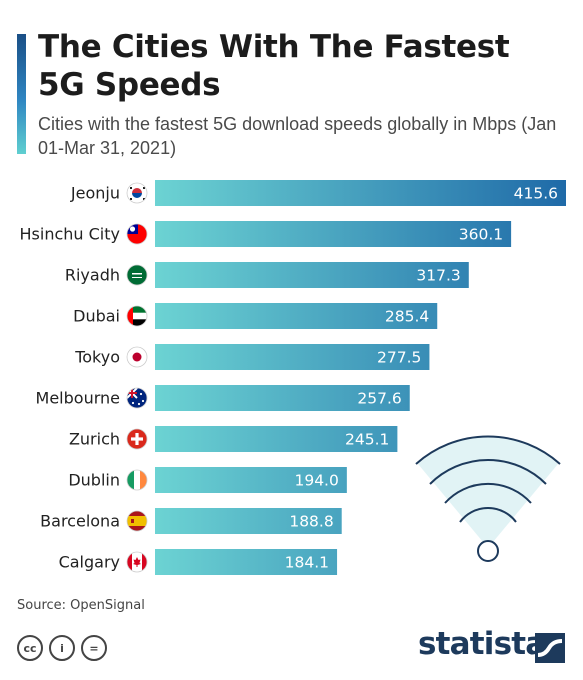  Describe the element at coordinates (274, 66) in the screenshot. I see `chart-title: The Cities With The Fastest 5G Speeds` at that location.